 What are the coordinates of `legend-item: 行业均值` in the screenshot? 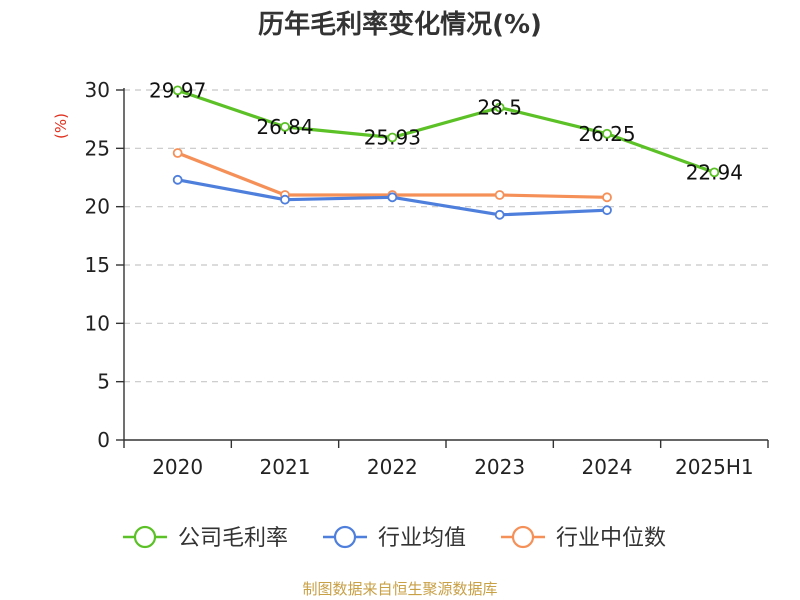 It's located at (394, 538).